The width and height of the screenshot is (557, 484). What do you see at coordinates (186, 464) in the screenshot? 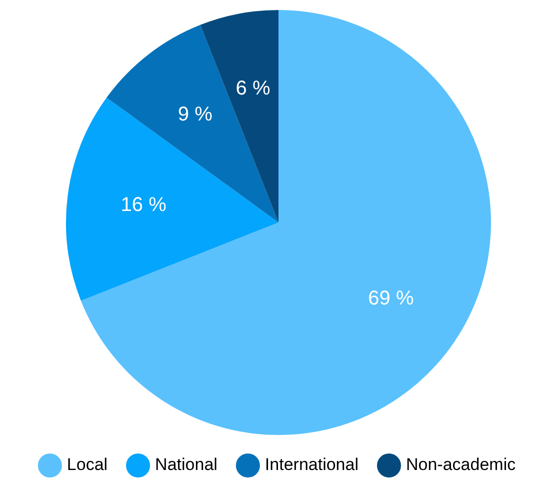
I see `legend-label: National` at bounding box center [186, 464].